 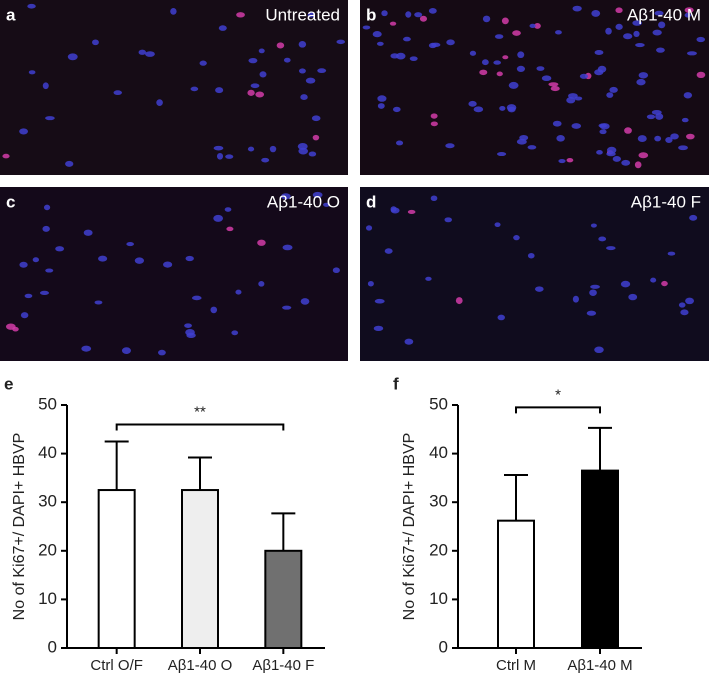 What do you see at coordinates (371, 201) in the screenshot?
I see `panel-letter: d` at bounding box center [371, 201].